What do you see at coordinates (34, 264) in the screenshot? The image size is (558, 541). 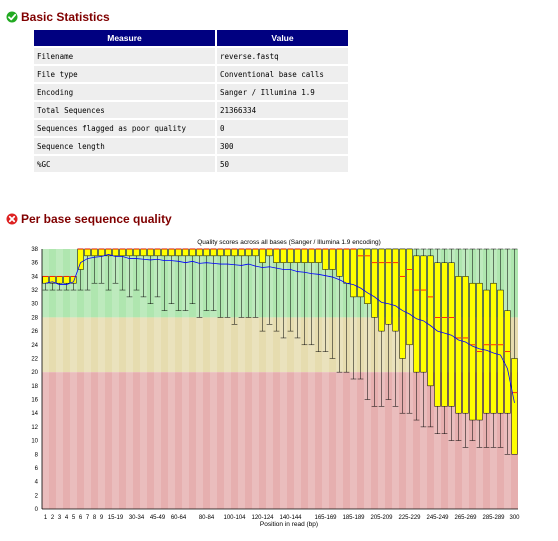 I see `y-tick-label: 36` at bounding box center [34, 264].